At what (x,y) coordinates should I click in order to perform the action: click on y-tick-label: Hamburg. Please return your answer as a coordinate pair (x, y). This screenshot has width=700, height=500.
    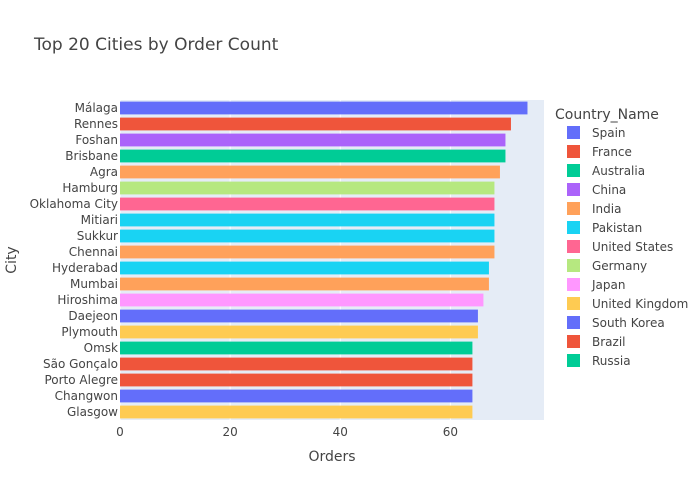
    Looking at the image, I should click on (90, 188).